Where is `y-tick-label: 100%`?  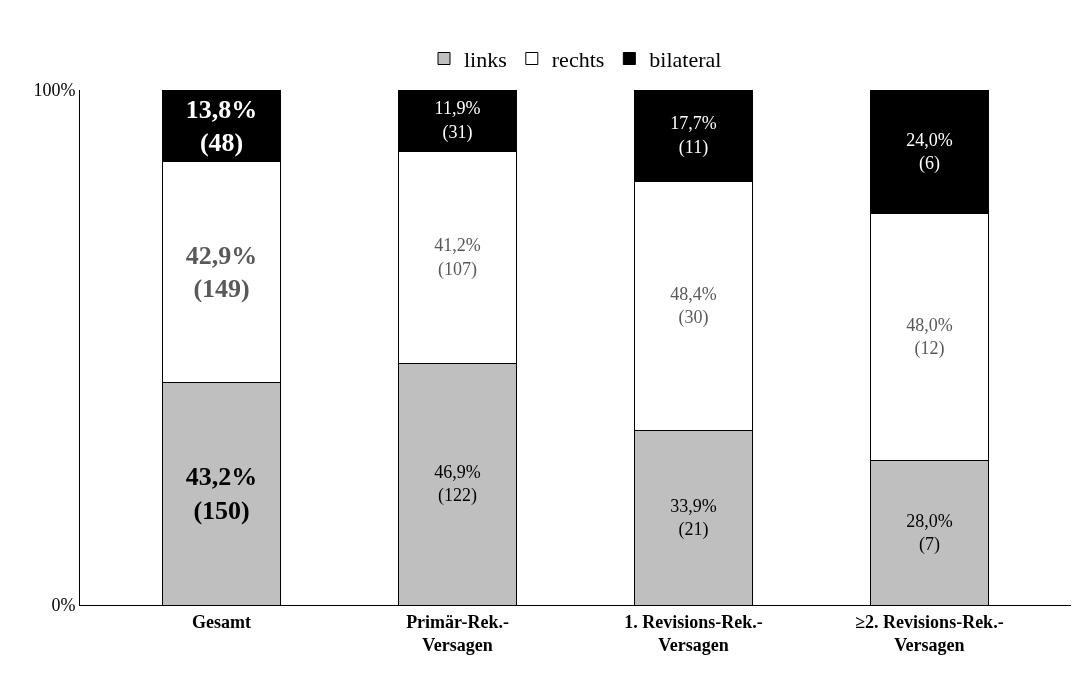
y-tick-label: 100% is located at coordinates (54, 90).